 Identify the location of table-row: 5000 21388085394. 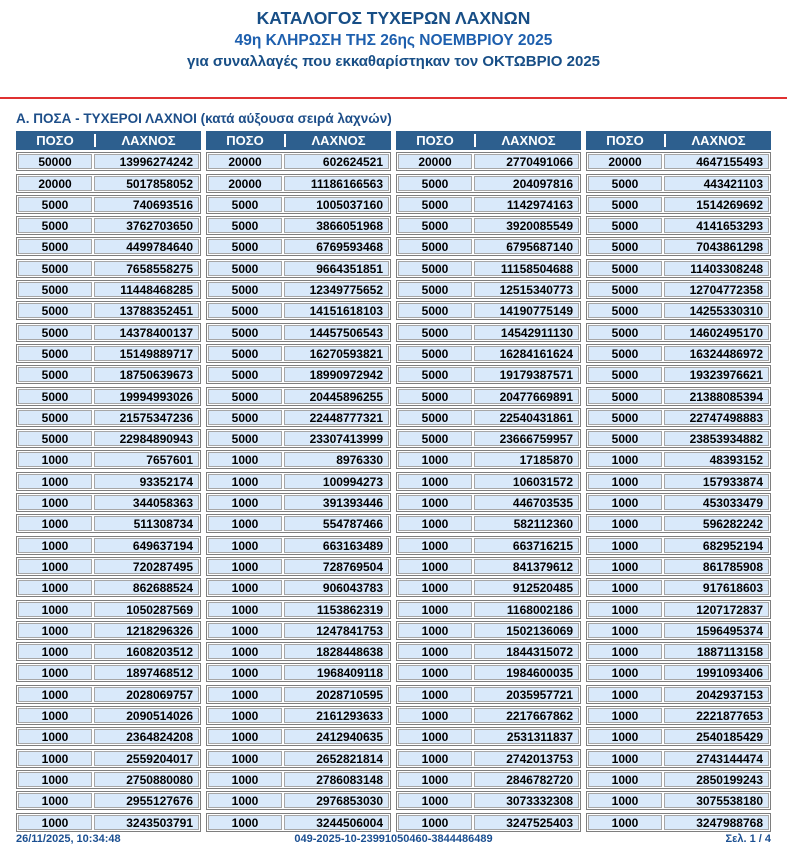
(678, 396).